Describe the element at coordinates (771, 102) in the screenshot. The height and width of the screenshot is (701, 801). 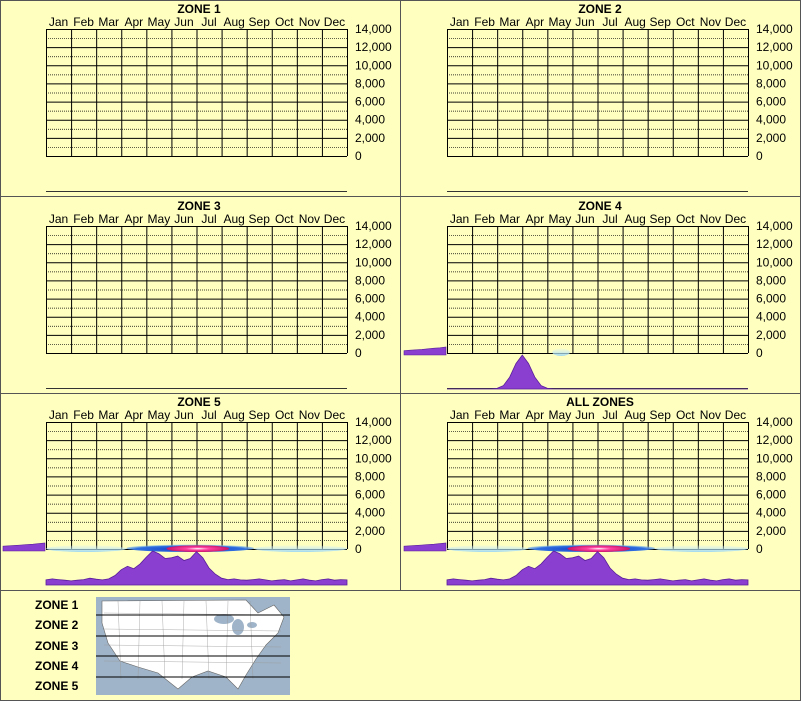
I see `y-tick-label: 6,000` at that location.